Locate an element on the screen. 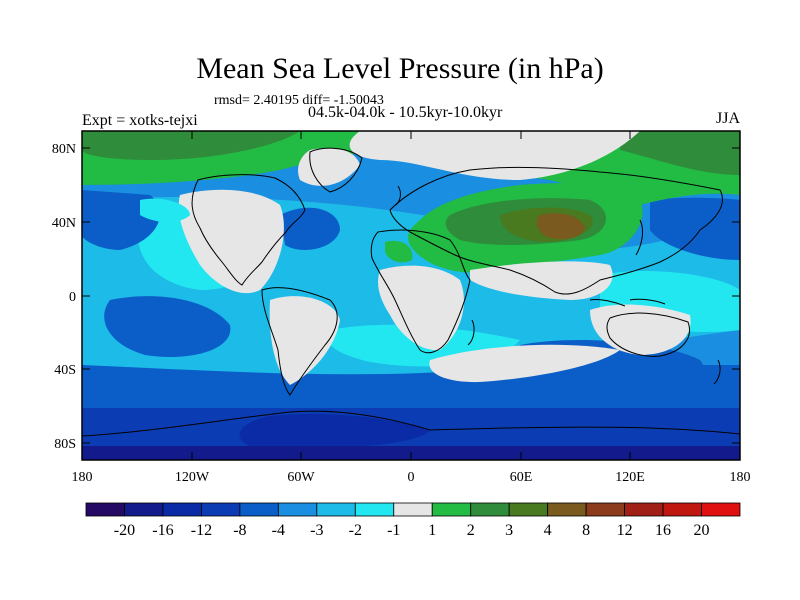 This screenshot has width=800, height=600. lat-label-80n: 80N is located at coordinates (64, 149).